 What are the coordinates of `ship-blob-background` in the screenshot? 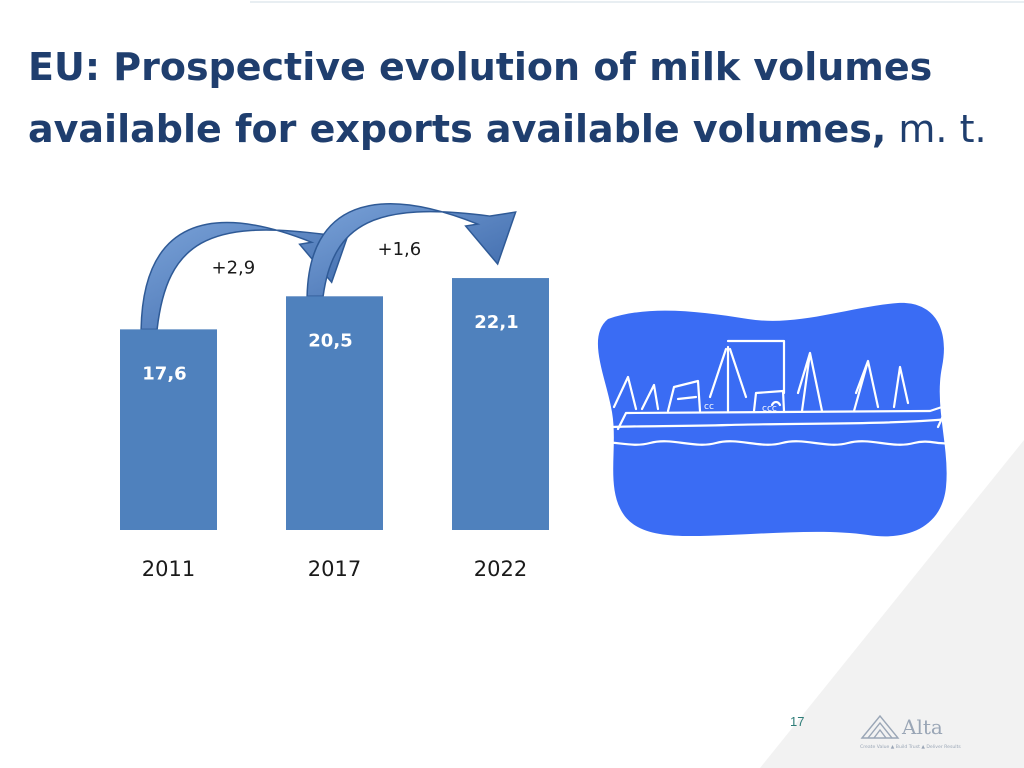 It's located at (772, 419).